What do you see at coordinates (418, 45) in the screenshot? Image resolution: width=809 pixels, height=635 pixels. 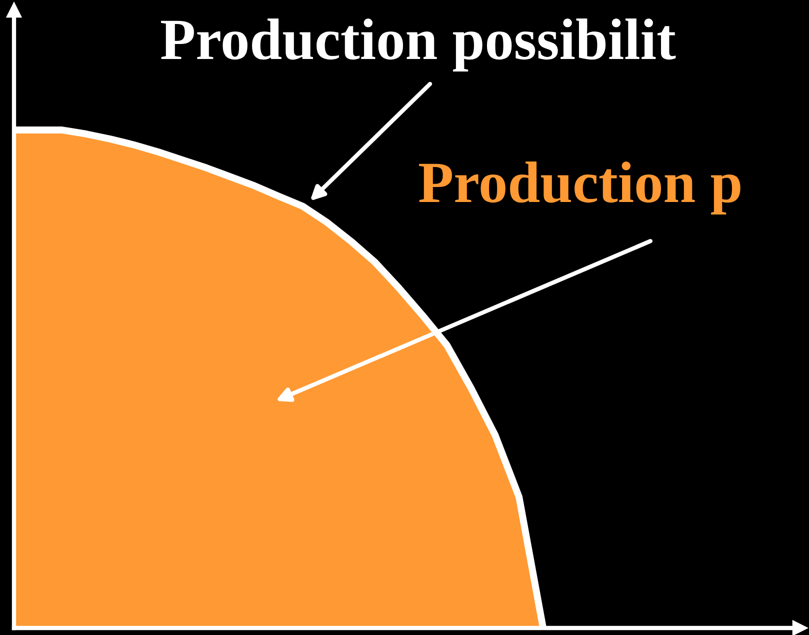 I see `text: Production possibilit` at bounding box center [418, 45].